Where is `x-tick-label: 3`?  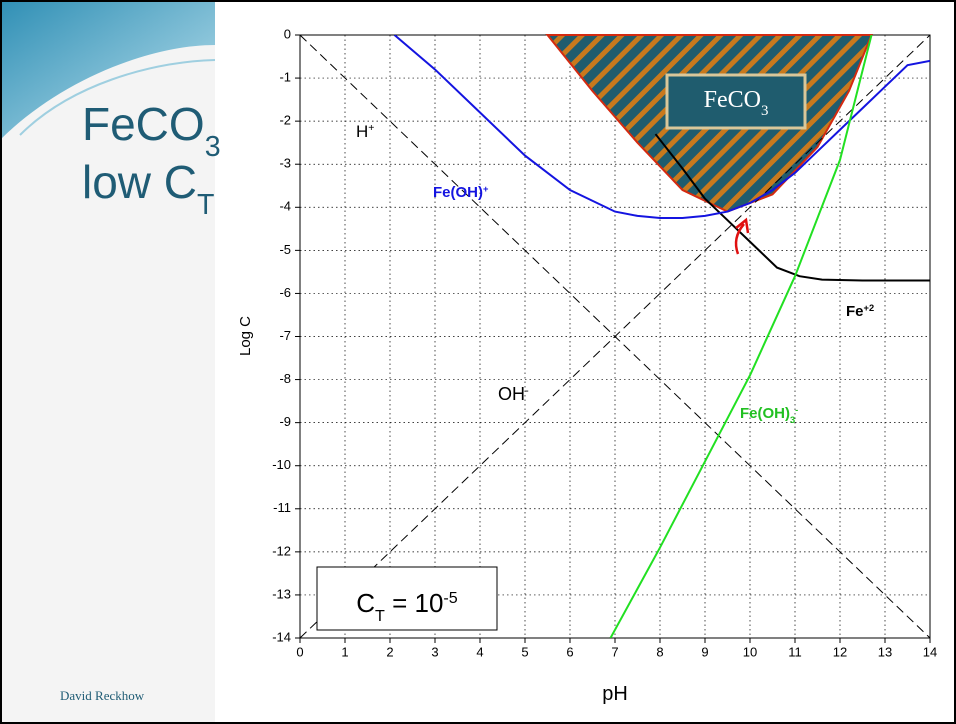 x-tick-label: 3 is located at coordinates (434, 651).